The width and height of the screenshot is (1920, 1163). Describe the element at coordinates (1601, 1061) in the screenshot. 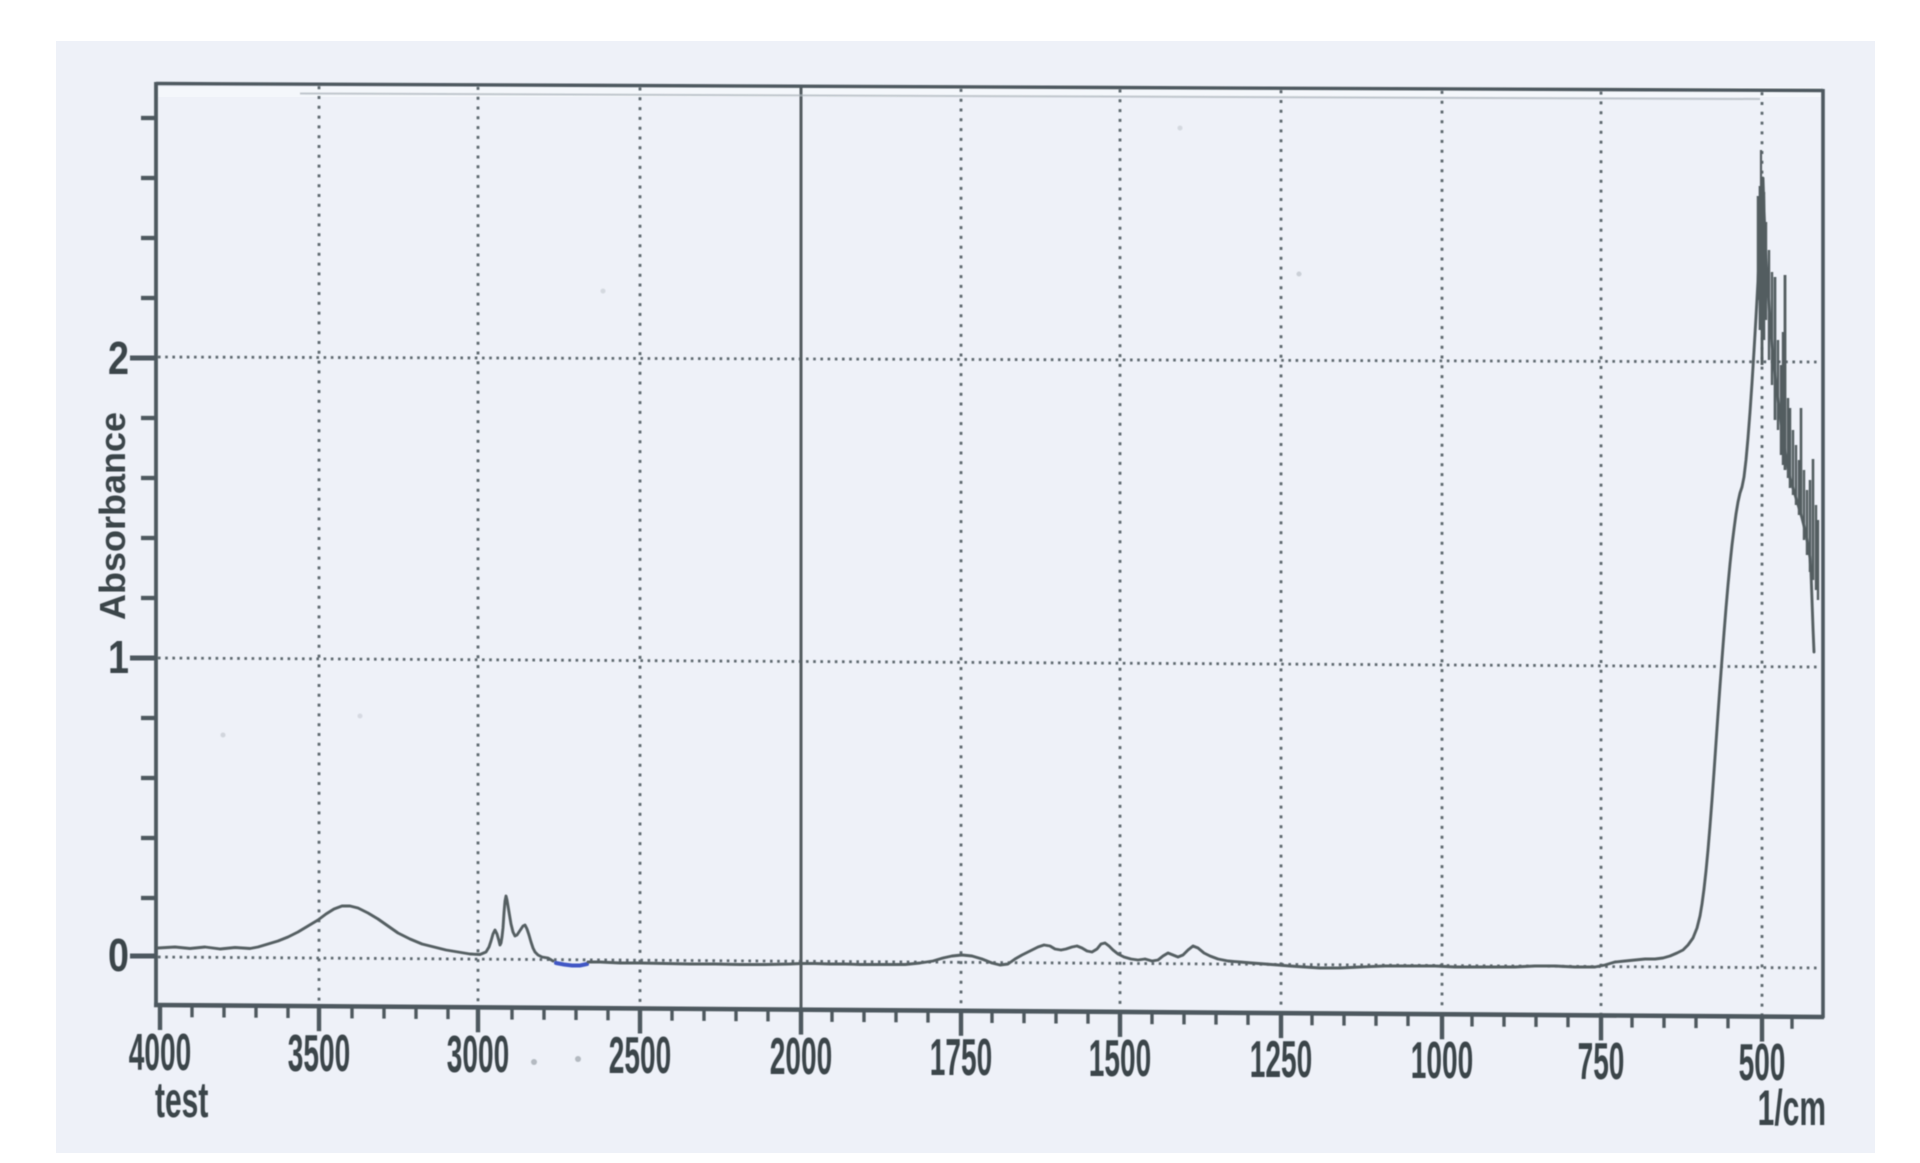

I see `svg-text: 750` at that location.